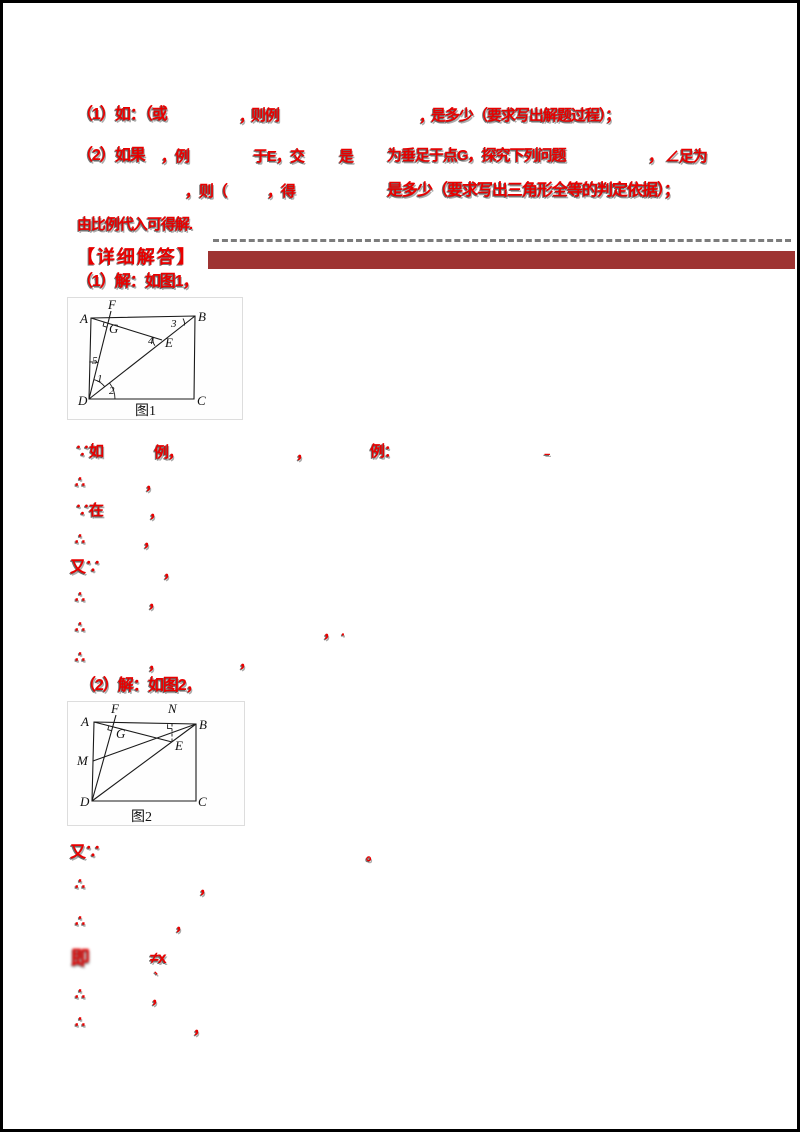 The width and height of the screenshot is (800, 1132). I want to click on line3-part3: 是多少（要求写出三角形全等的判定依据）；, so click(533, 190).